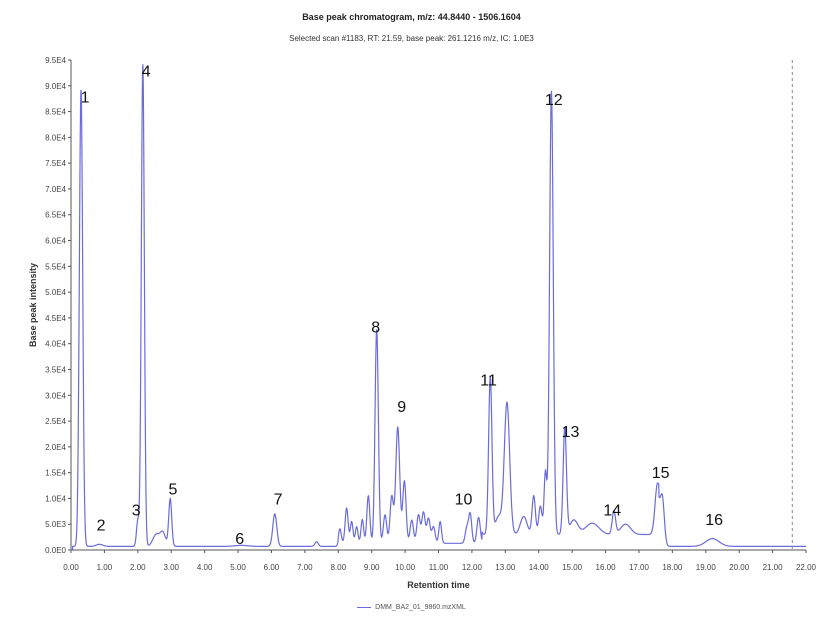  I want to click on x-tick-label: 6.00, so click(272, 567).